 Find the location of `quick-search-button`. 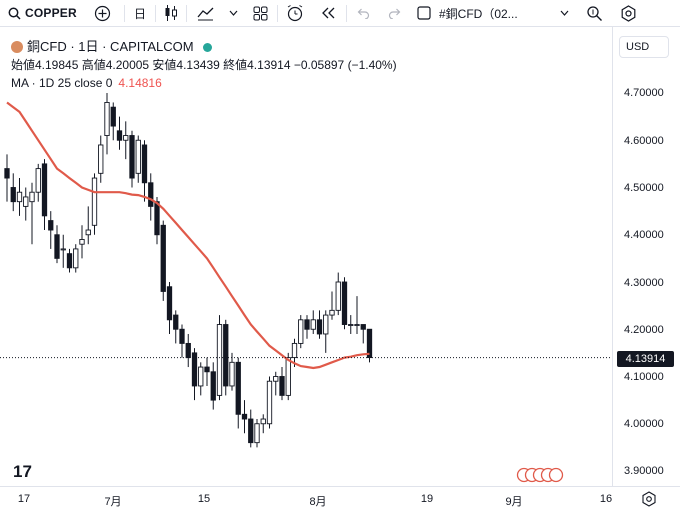

quick-search-button is located at coordinates (594, 13).